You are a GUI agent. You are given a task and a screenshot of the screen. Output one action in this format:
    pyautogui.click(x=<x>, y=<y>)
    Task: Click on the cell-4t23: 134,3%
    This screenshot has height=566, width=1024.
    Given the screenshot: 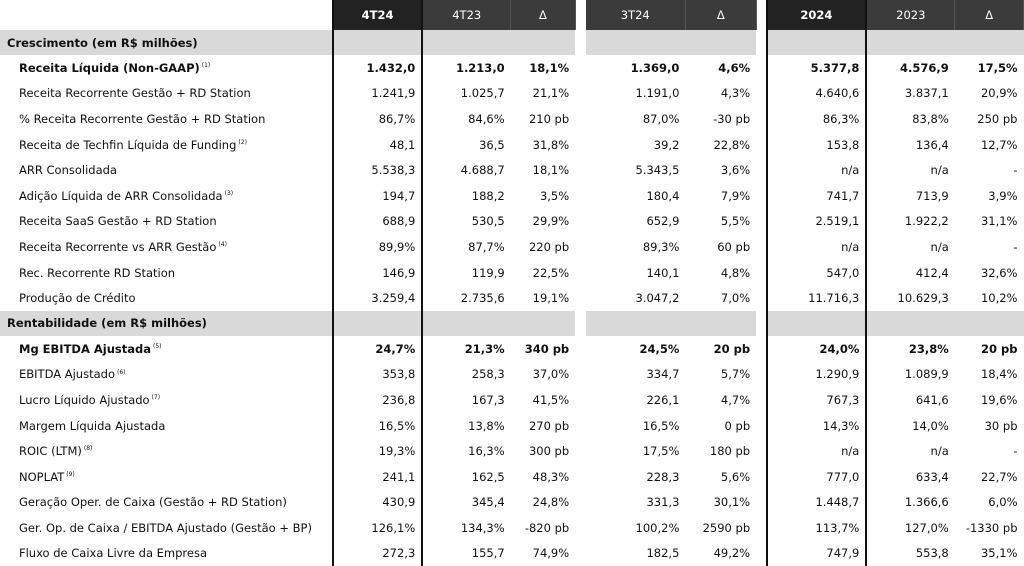 What is the action you would take?
    pyautogui.click(x=482, y=527)
    